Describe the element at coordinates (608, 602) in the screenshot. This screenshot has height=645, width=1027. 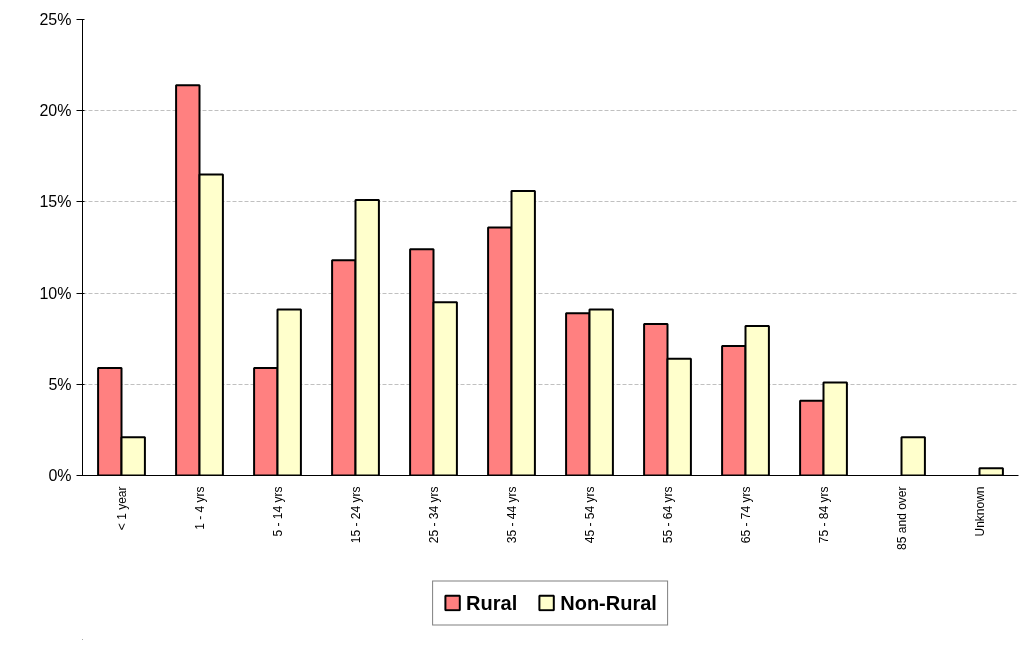
I see `legend-label: Non-Rural` at that location.